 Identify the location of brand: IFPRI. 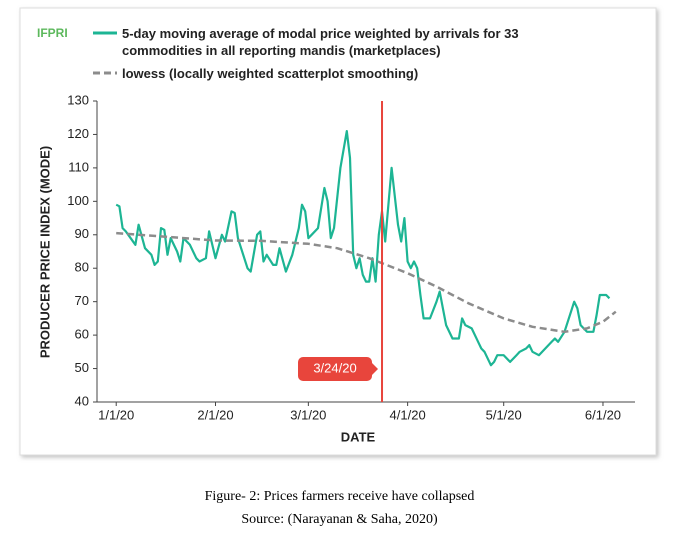
(52, 33).